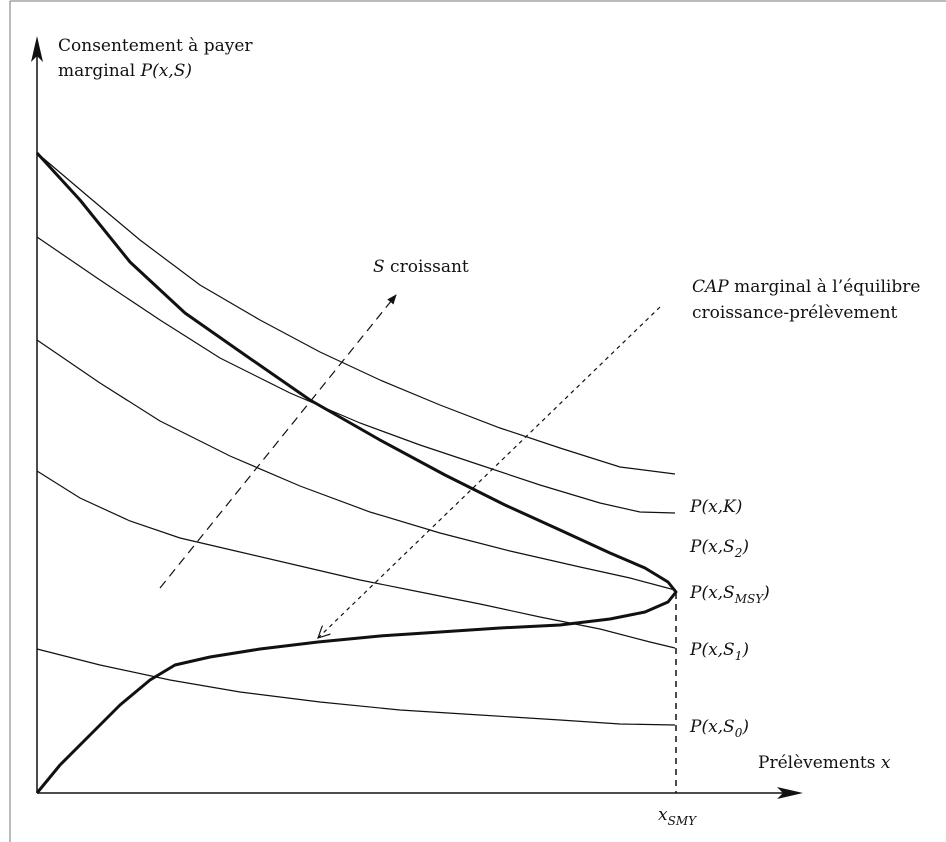 Image resolution: width=946 pixels, height=842 pixels. What do you see at coordinates (824, 763) in the screenshot?
I see `x-axis-label: Prélèvements x` at bounding box center [824, 763].